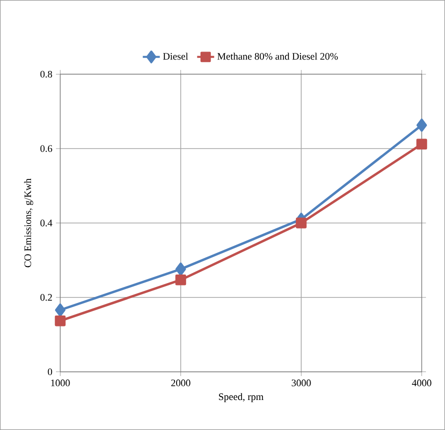 The width and height of the screenshot is (445, 430). I want to click on x-tick-label: 1000, so click(60, 383).